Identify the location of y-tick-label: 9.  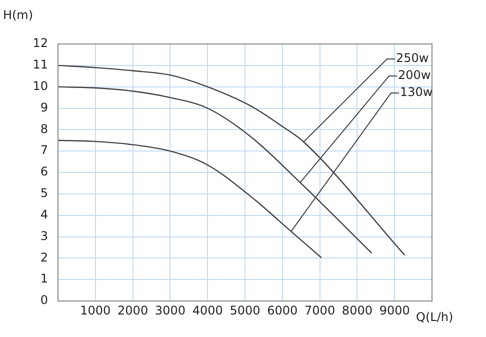
(44, 107).